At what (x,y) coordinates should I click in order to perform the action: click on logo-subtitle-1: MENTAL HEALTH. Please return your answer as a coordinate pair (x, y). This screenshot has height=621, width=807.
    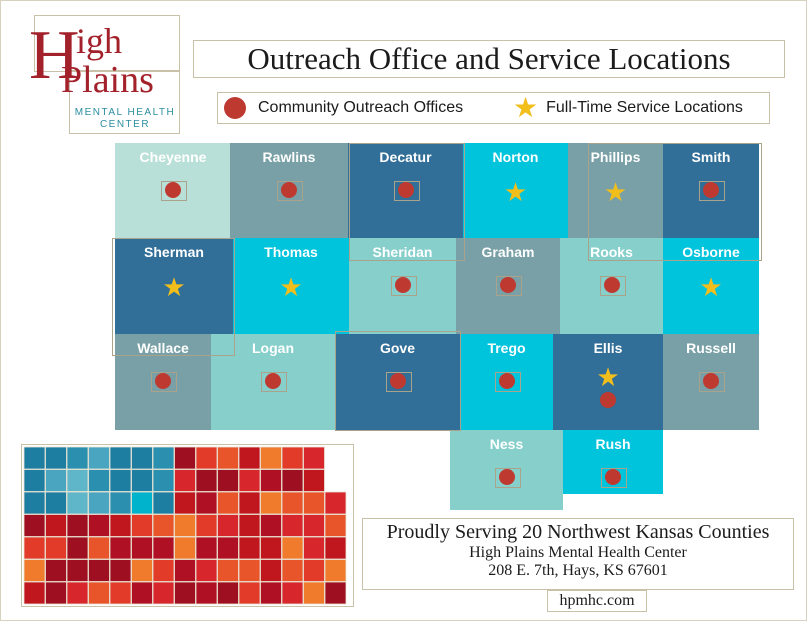
    Looking at the image, I should click on (125, 112).